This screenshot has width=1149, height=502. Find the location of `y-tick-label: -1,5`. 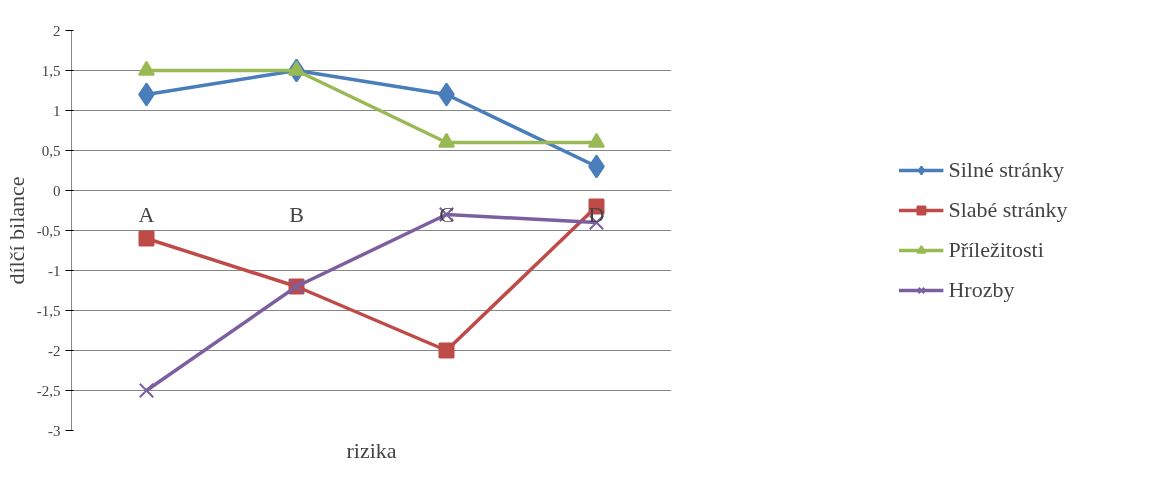

y-tick-label: -1,5 is located at coordinates (48, 310).